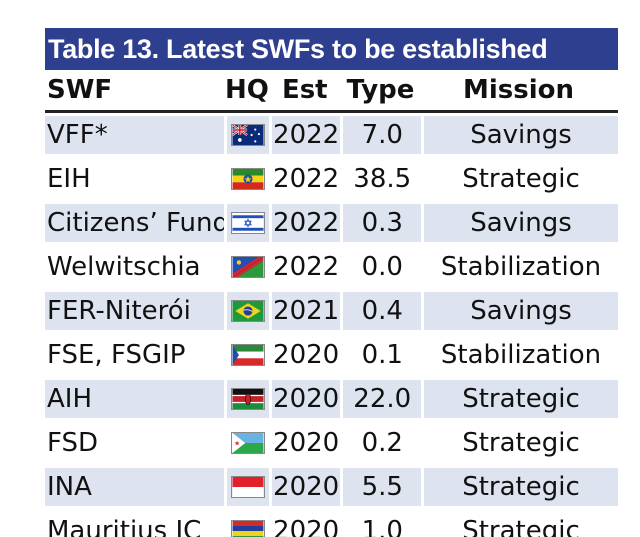 The image size is (640, 537). What do you see at coordinates (382, 267) in the screenshot?
I see `type-value: 0.0` at bounding box center [382, 267].